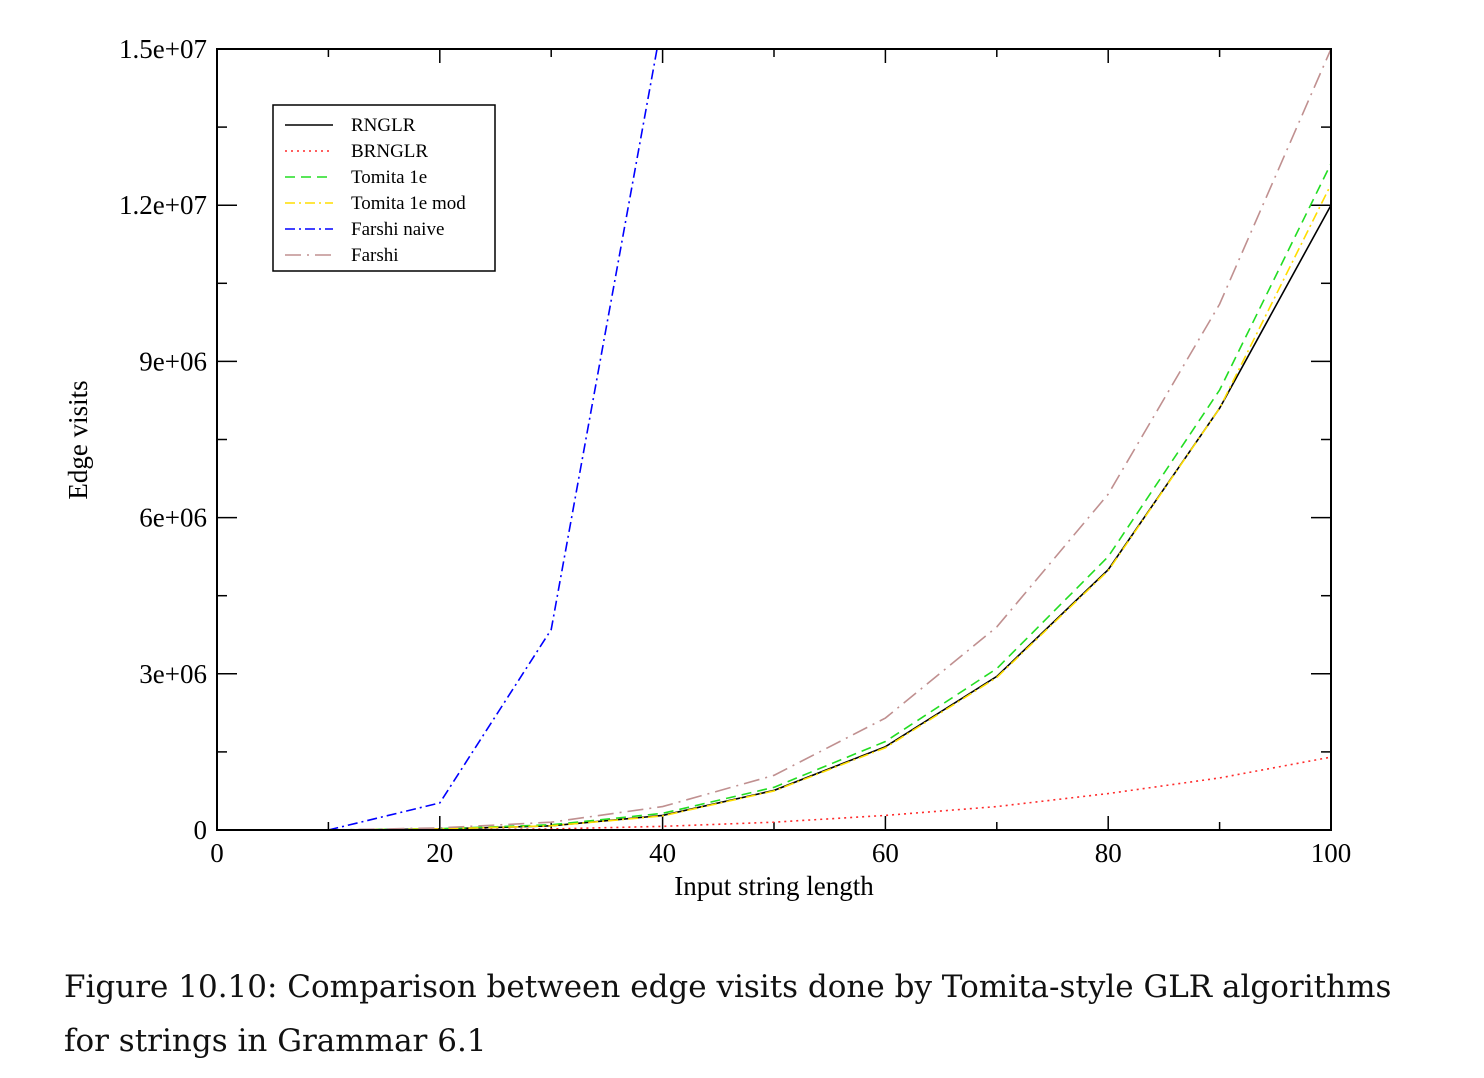  What do you see at coordinates (78, 439) in the screenshot?
I see `y-axis-title: Edge visits` at bounding box center [78, 439].